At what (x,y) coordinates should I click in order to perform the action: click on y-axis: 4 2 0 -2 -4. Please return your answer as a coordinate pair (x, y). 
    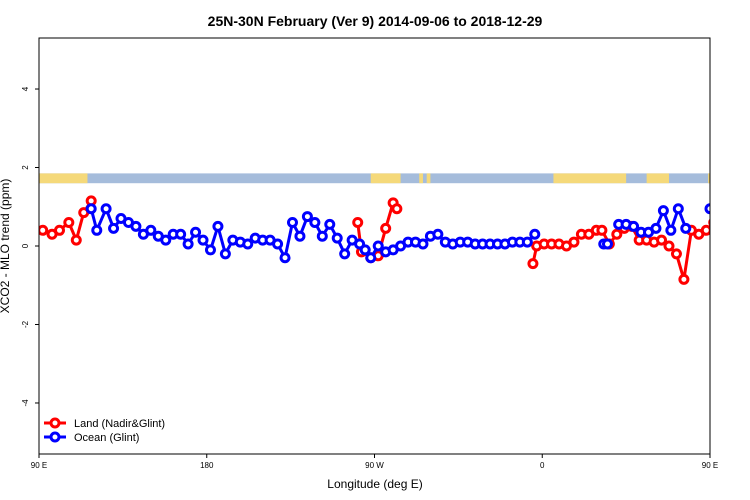
    Looking at the image, I should click on (30, 246).